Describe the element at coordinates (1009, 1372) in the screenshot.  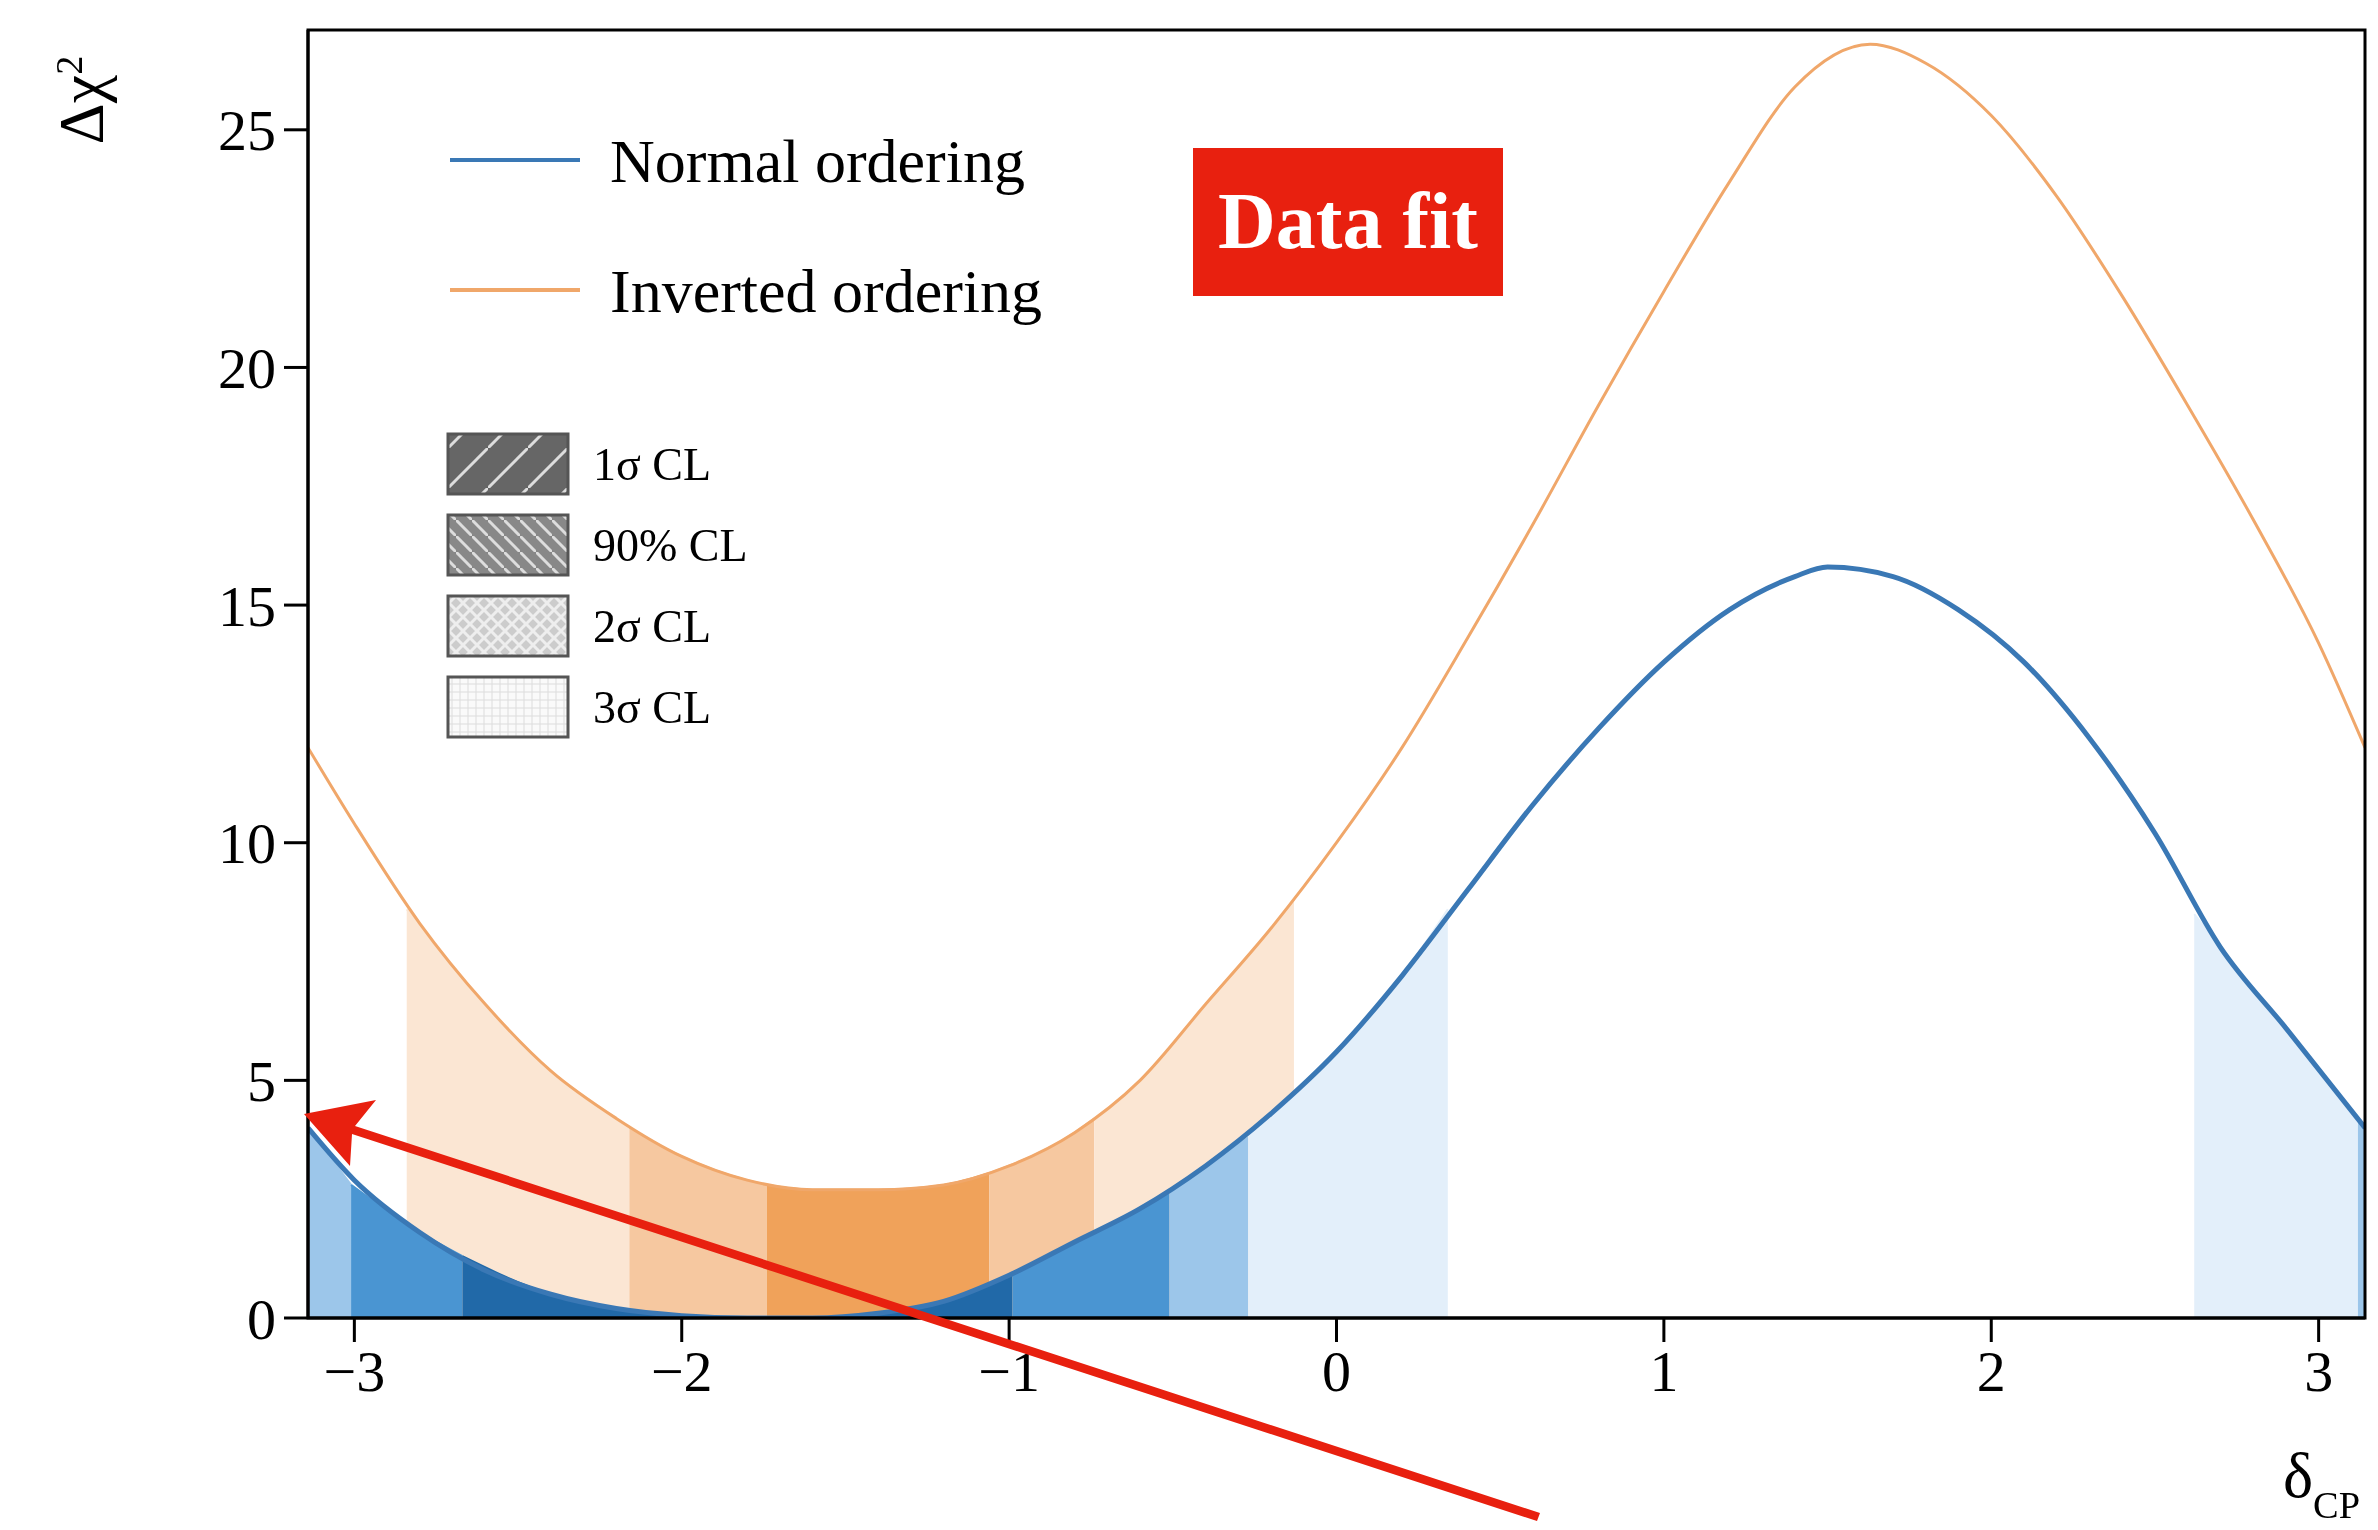
I see `x-tick-label: −1` at that location.